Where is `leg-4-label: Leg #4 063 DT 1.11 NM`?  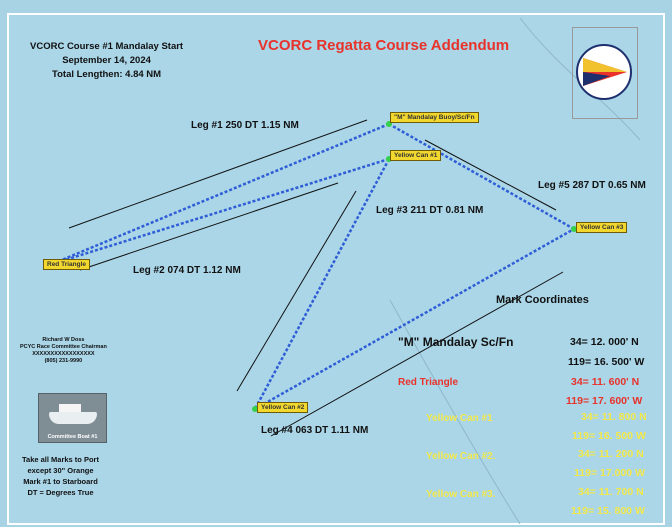 leg-4-label: Leg #4 063 DT 1.11 NM is located at coordinates (315, 430).